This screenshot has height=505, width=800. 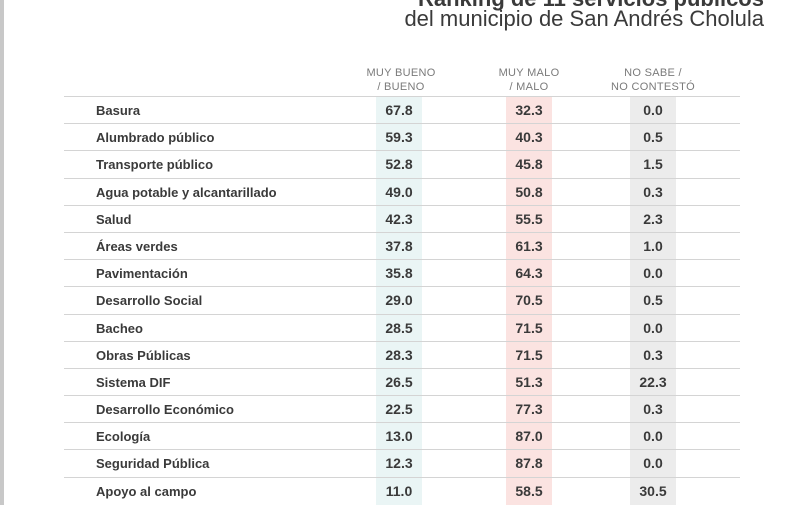 I want to click on good-value: 35.8, so click(x=399, y=274).